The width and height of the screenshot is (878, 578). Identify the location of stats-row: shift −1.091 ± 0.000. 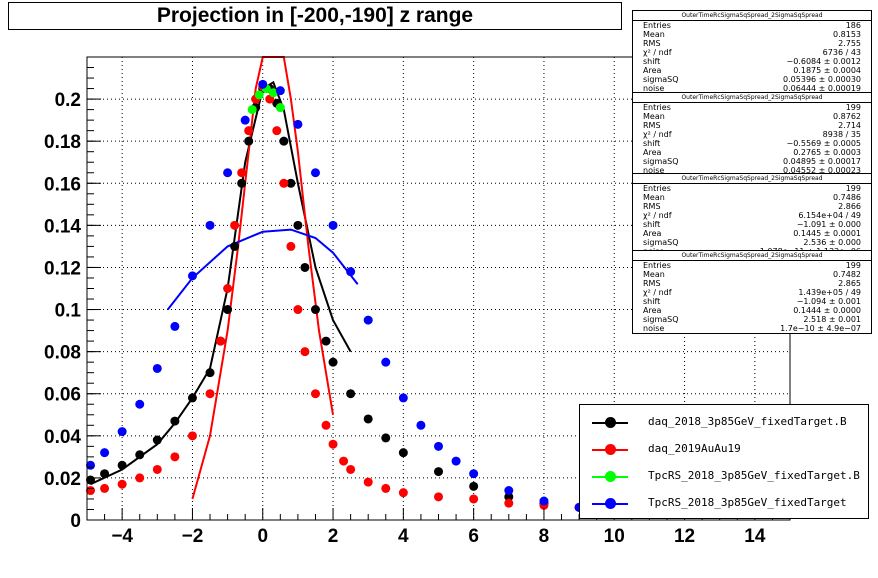
(752, 224).